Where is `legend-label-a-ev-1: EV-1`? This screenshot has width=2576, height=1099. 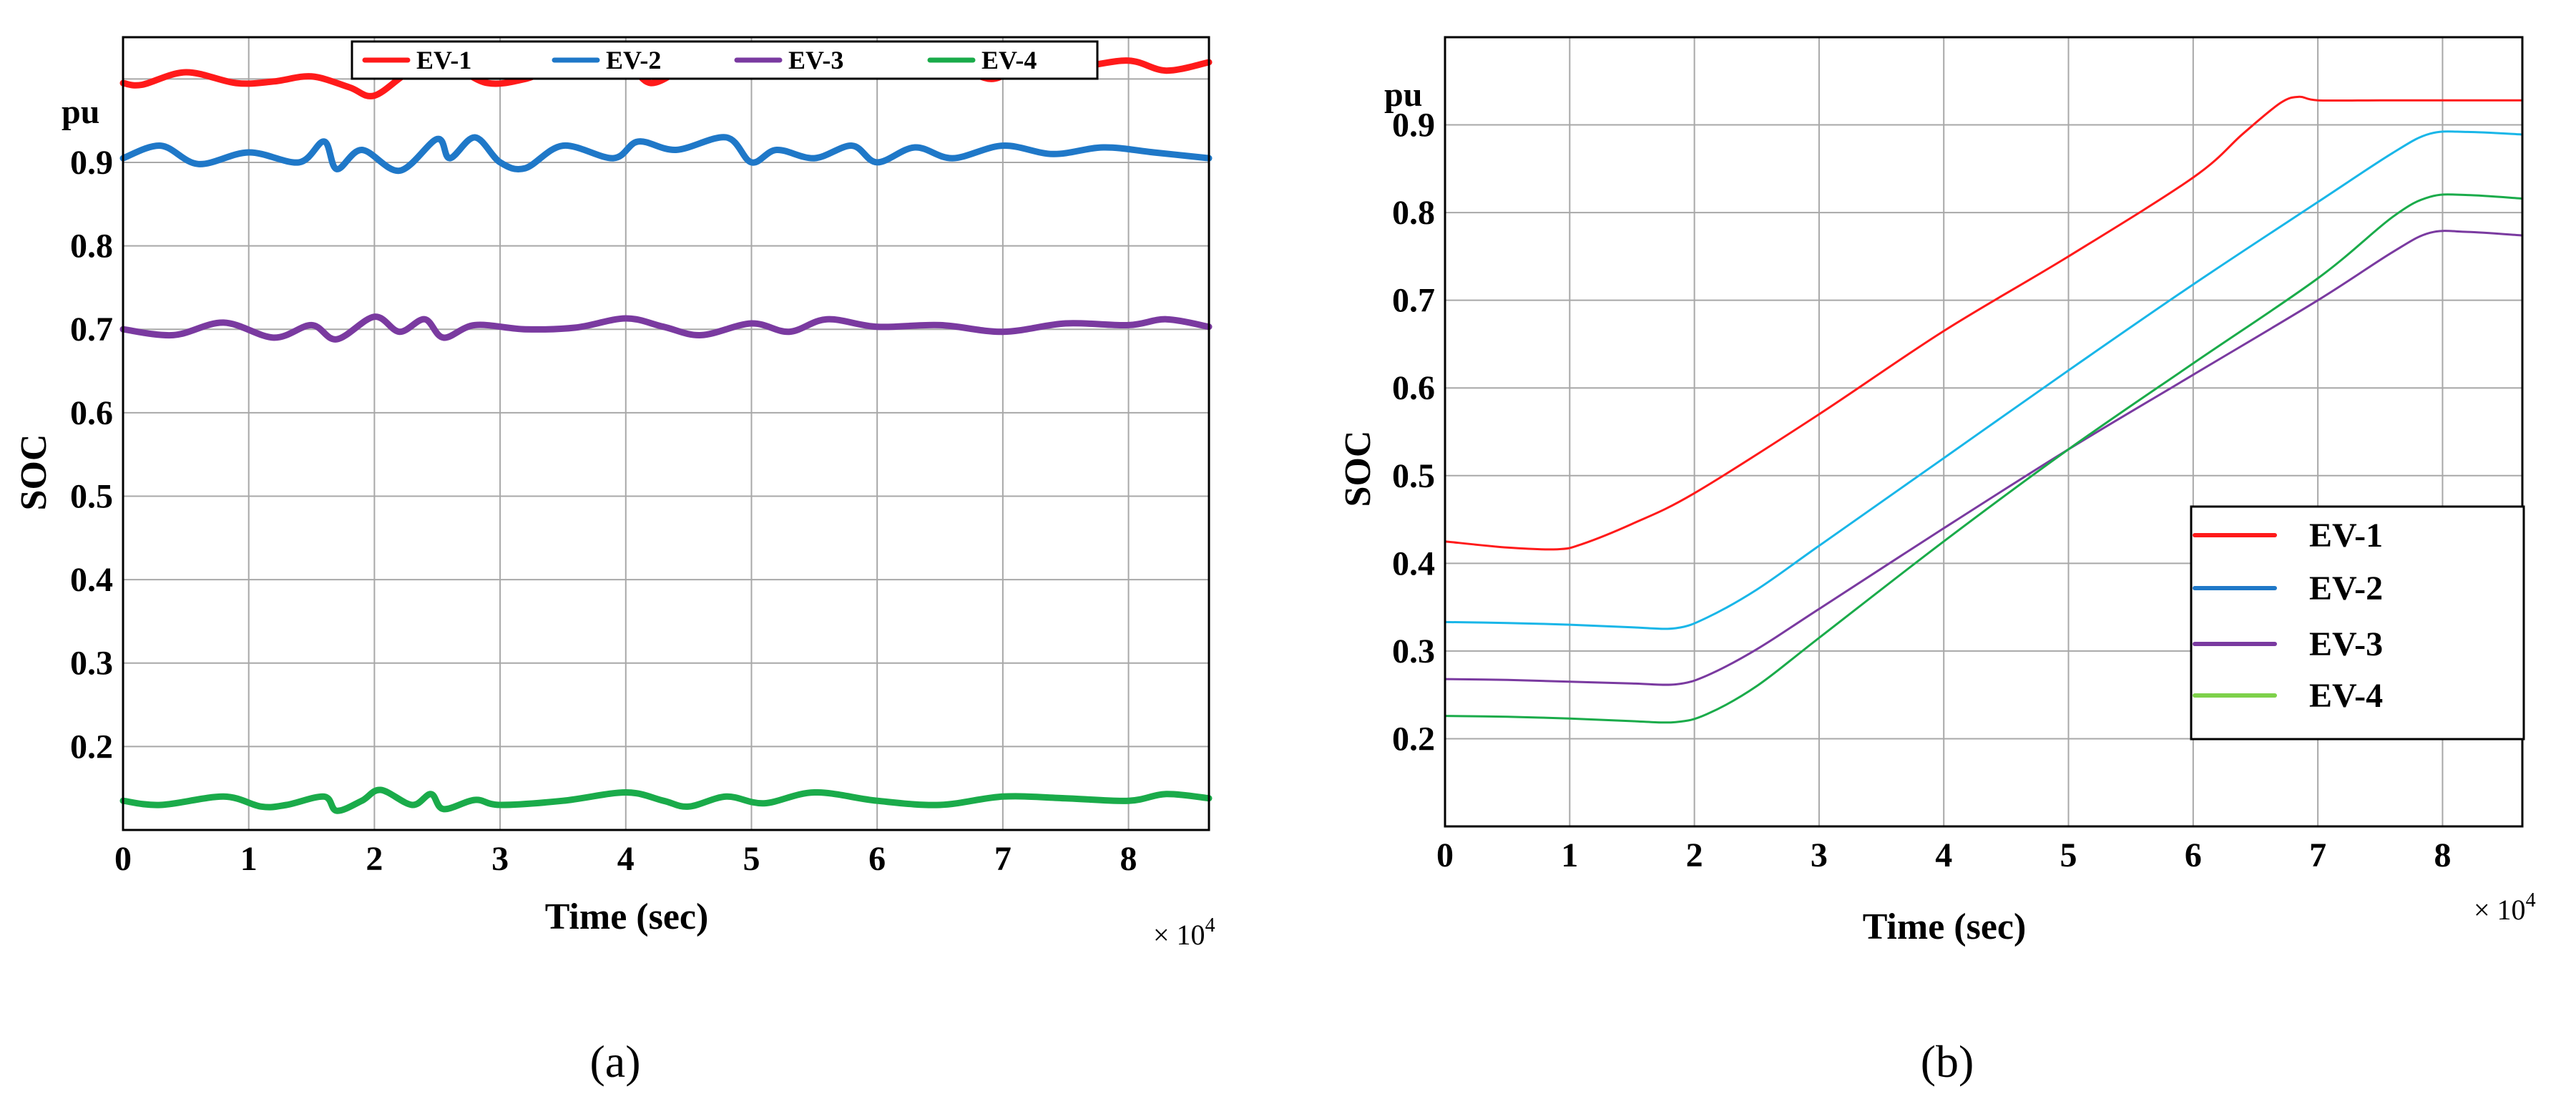 legend-label-a-ev-1: EV-1 is located at coordinates (443, 60).